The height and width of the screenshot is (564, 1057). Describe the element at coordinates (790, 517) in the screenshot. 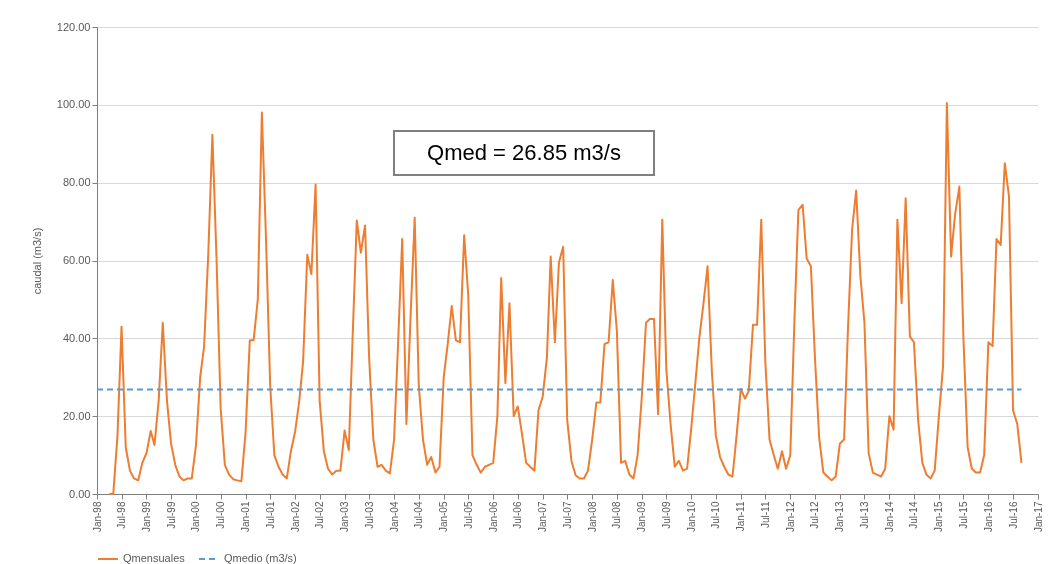

I see `x-tick-label: Jan-12` at that location.